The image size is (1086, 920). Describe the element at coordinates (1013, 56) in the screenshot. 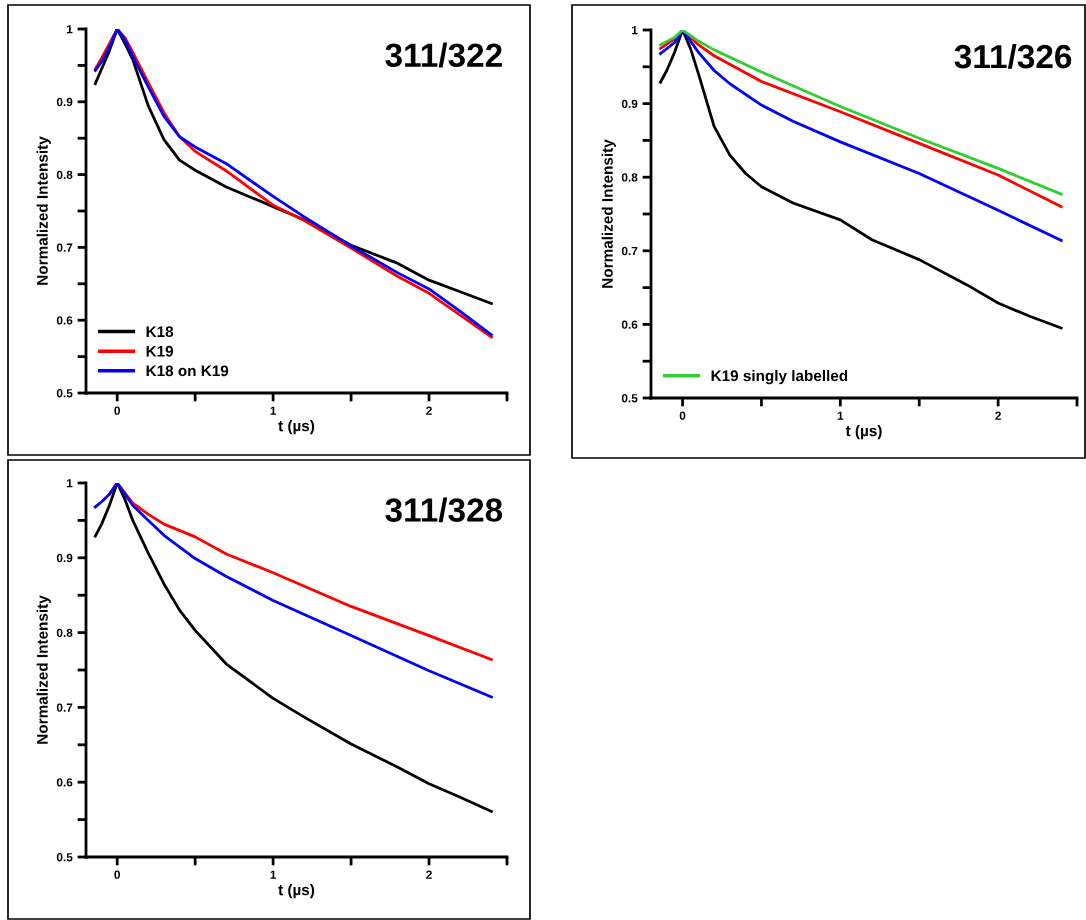

I see `chart-title: 311/326` at that location.